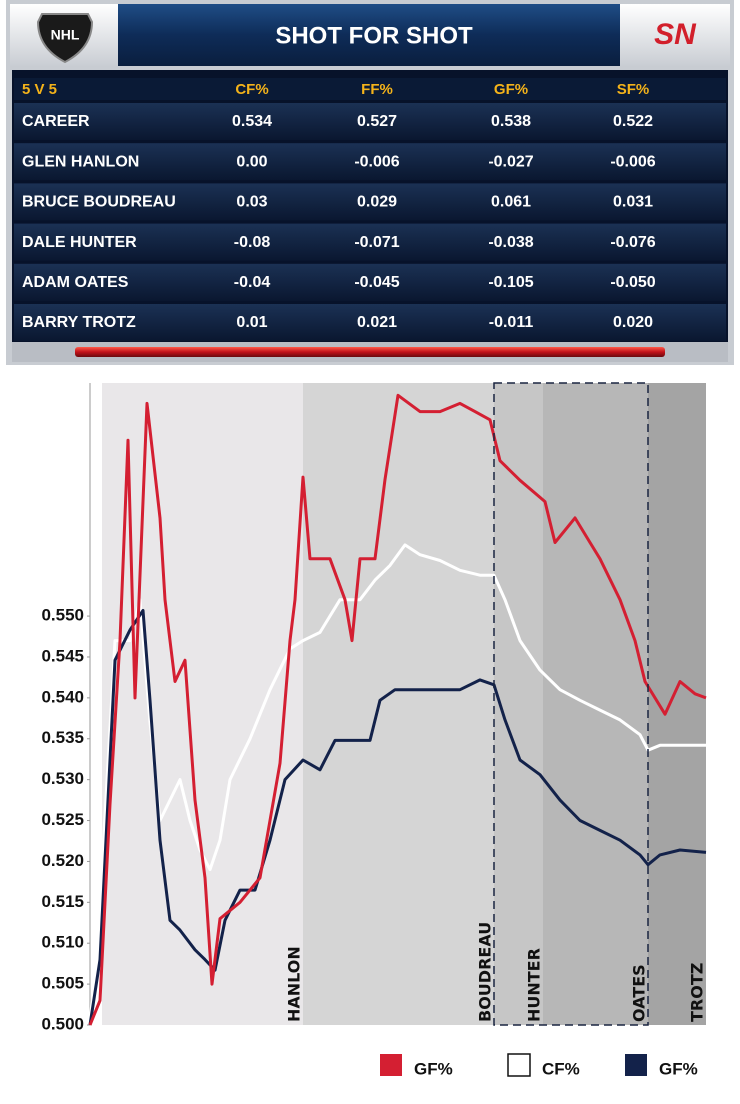  Describe the element at coordinates (79, 322) in the screenshot. I see `table-cell: BARRY TROTZ` at that location.